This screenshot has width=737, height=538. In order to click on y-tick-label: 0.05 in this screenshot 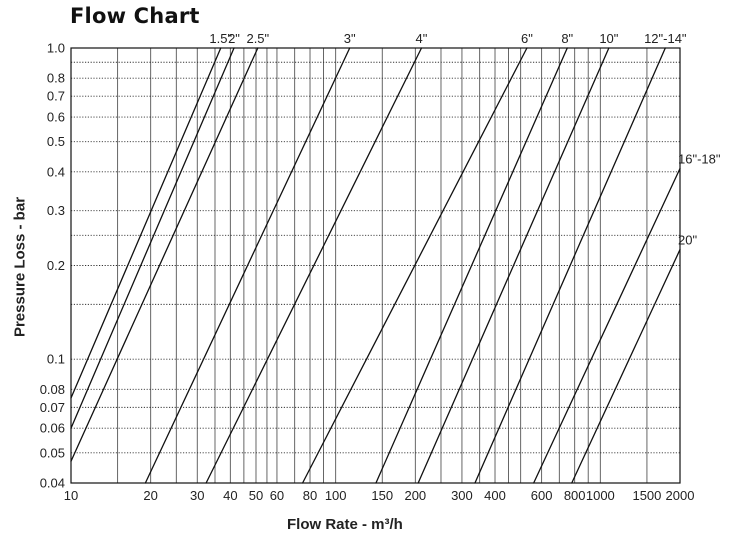, I will do `click(52, 452)`.